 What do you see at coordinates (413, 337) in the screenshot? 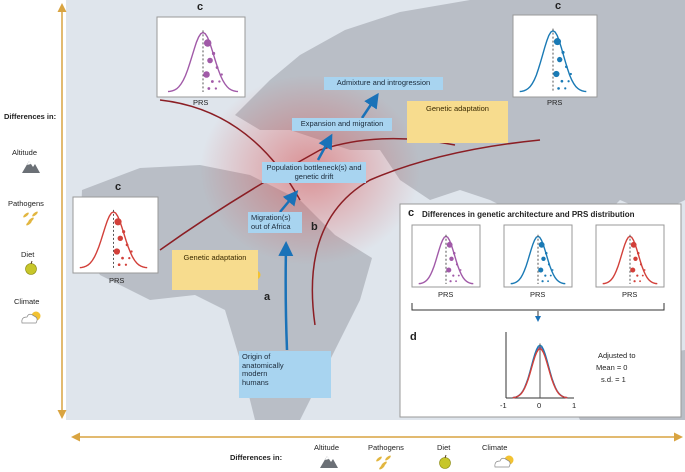
I see `panel-label: d` at bounding box center [413, 337].